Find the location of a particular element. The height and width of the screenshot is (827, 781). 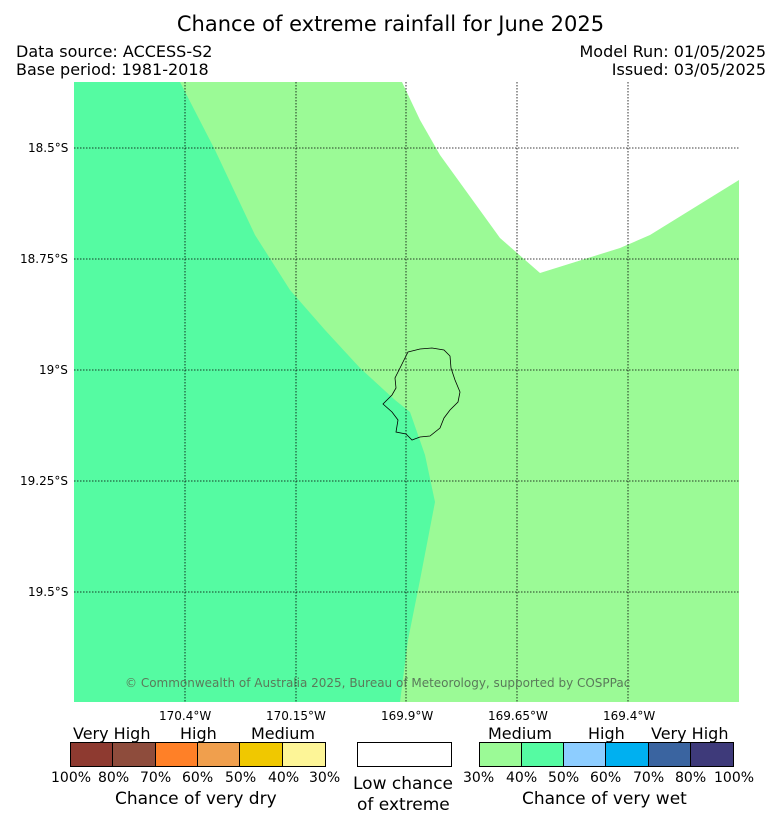

lon-label: 169.65°W is located at coordinates (518, 716).